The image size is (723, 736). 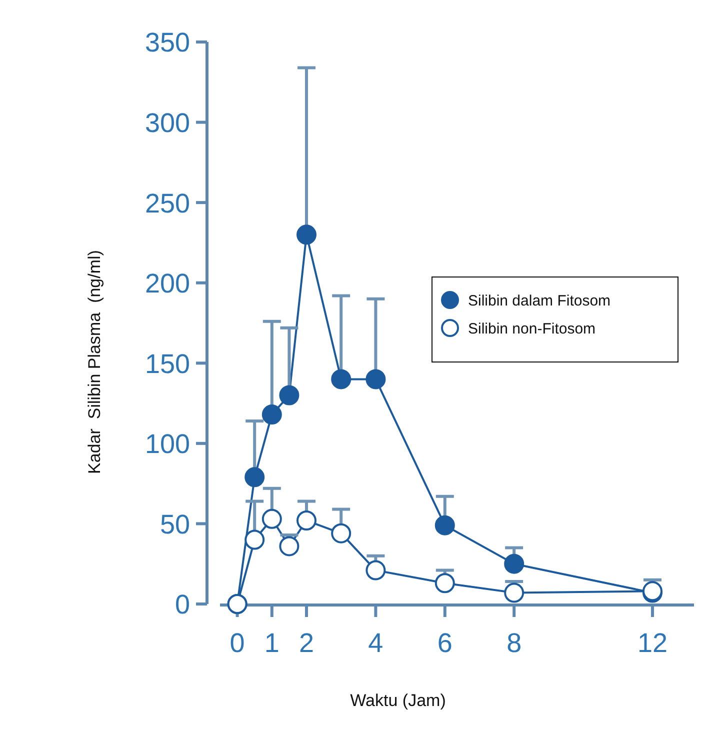 I want to click on x-tick-label: 6, so click(x=444, y=643).